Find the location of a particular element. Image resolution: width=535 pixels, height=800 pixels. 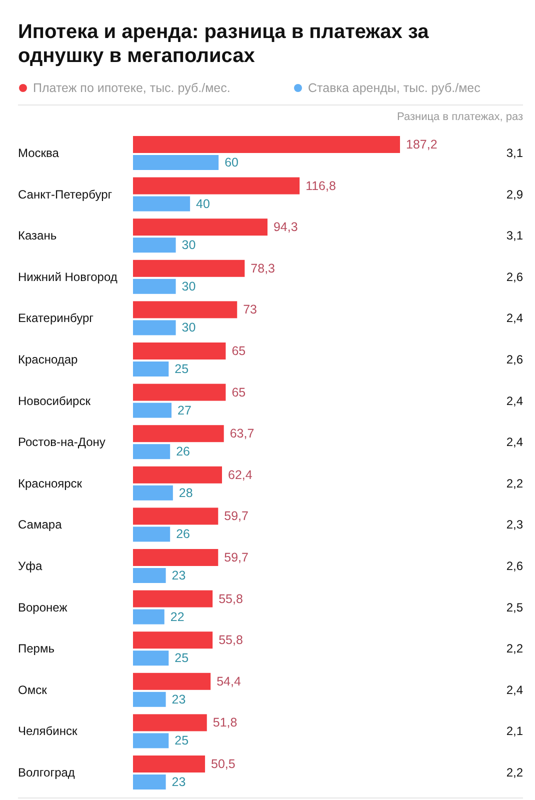

data-label: 54,4 is located at coordinates (228, 681).